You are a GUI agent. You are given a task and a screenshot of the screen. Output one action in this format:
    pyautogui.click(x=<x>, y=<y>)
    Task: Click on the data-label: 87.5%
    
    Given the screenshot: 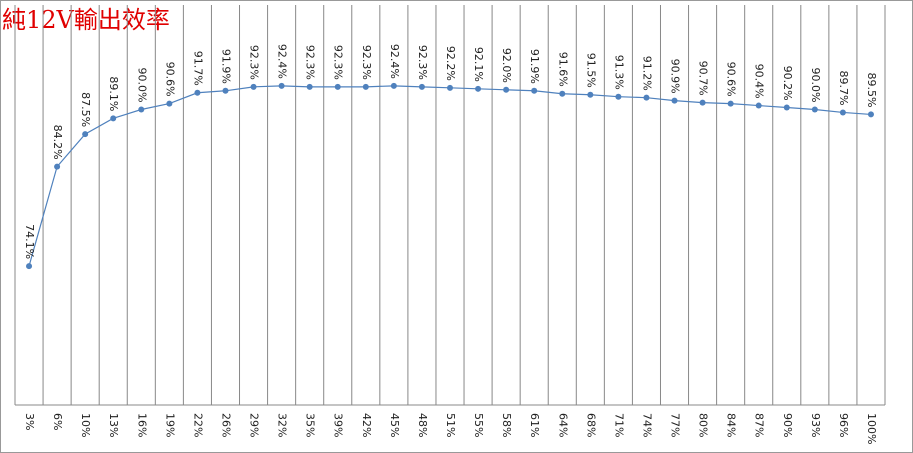 What is the action you would take?
    pyautogui.click(x=85, y=109)
    